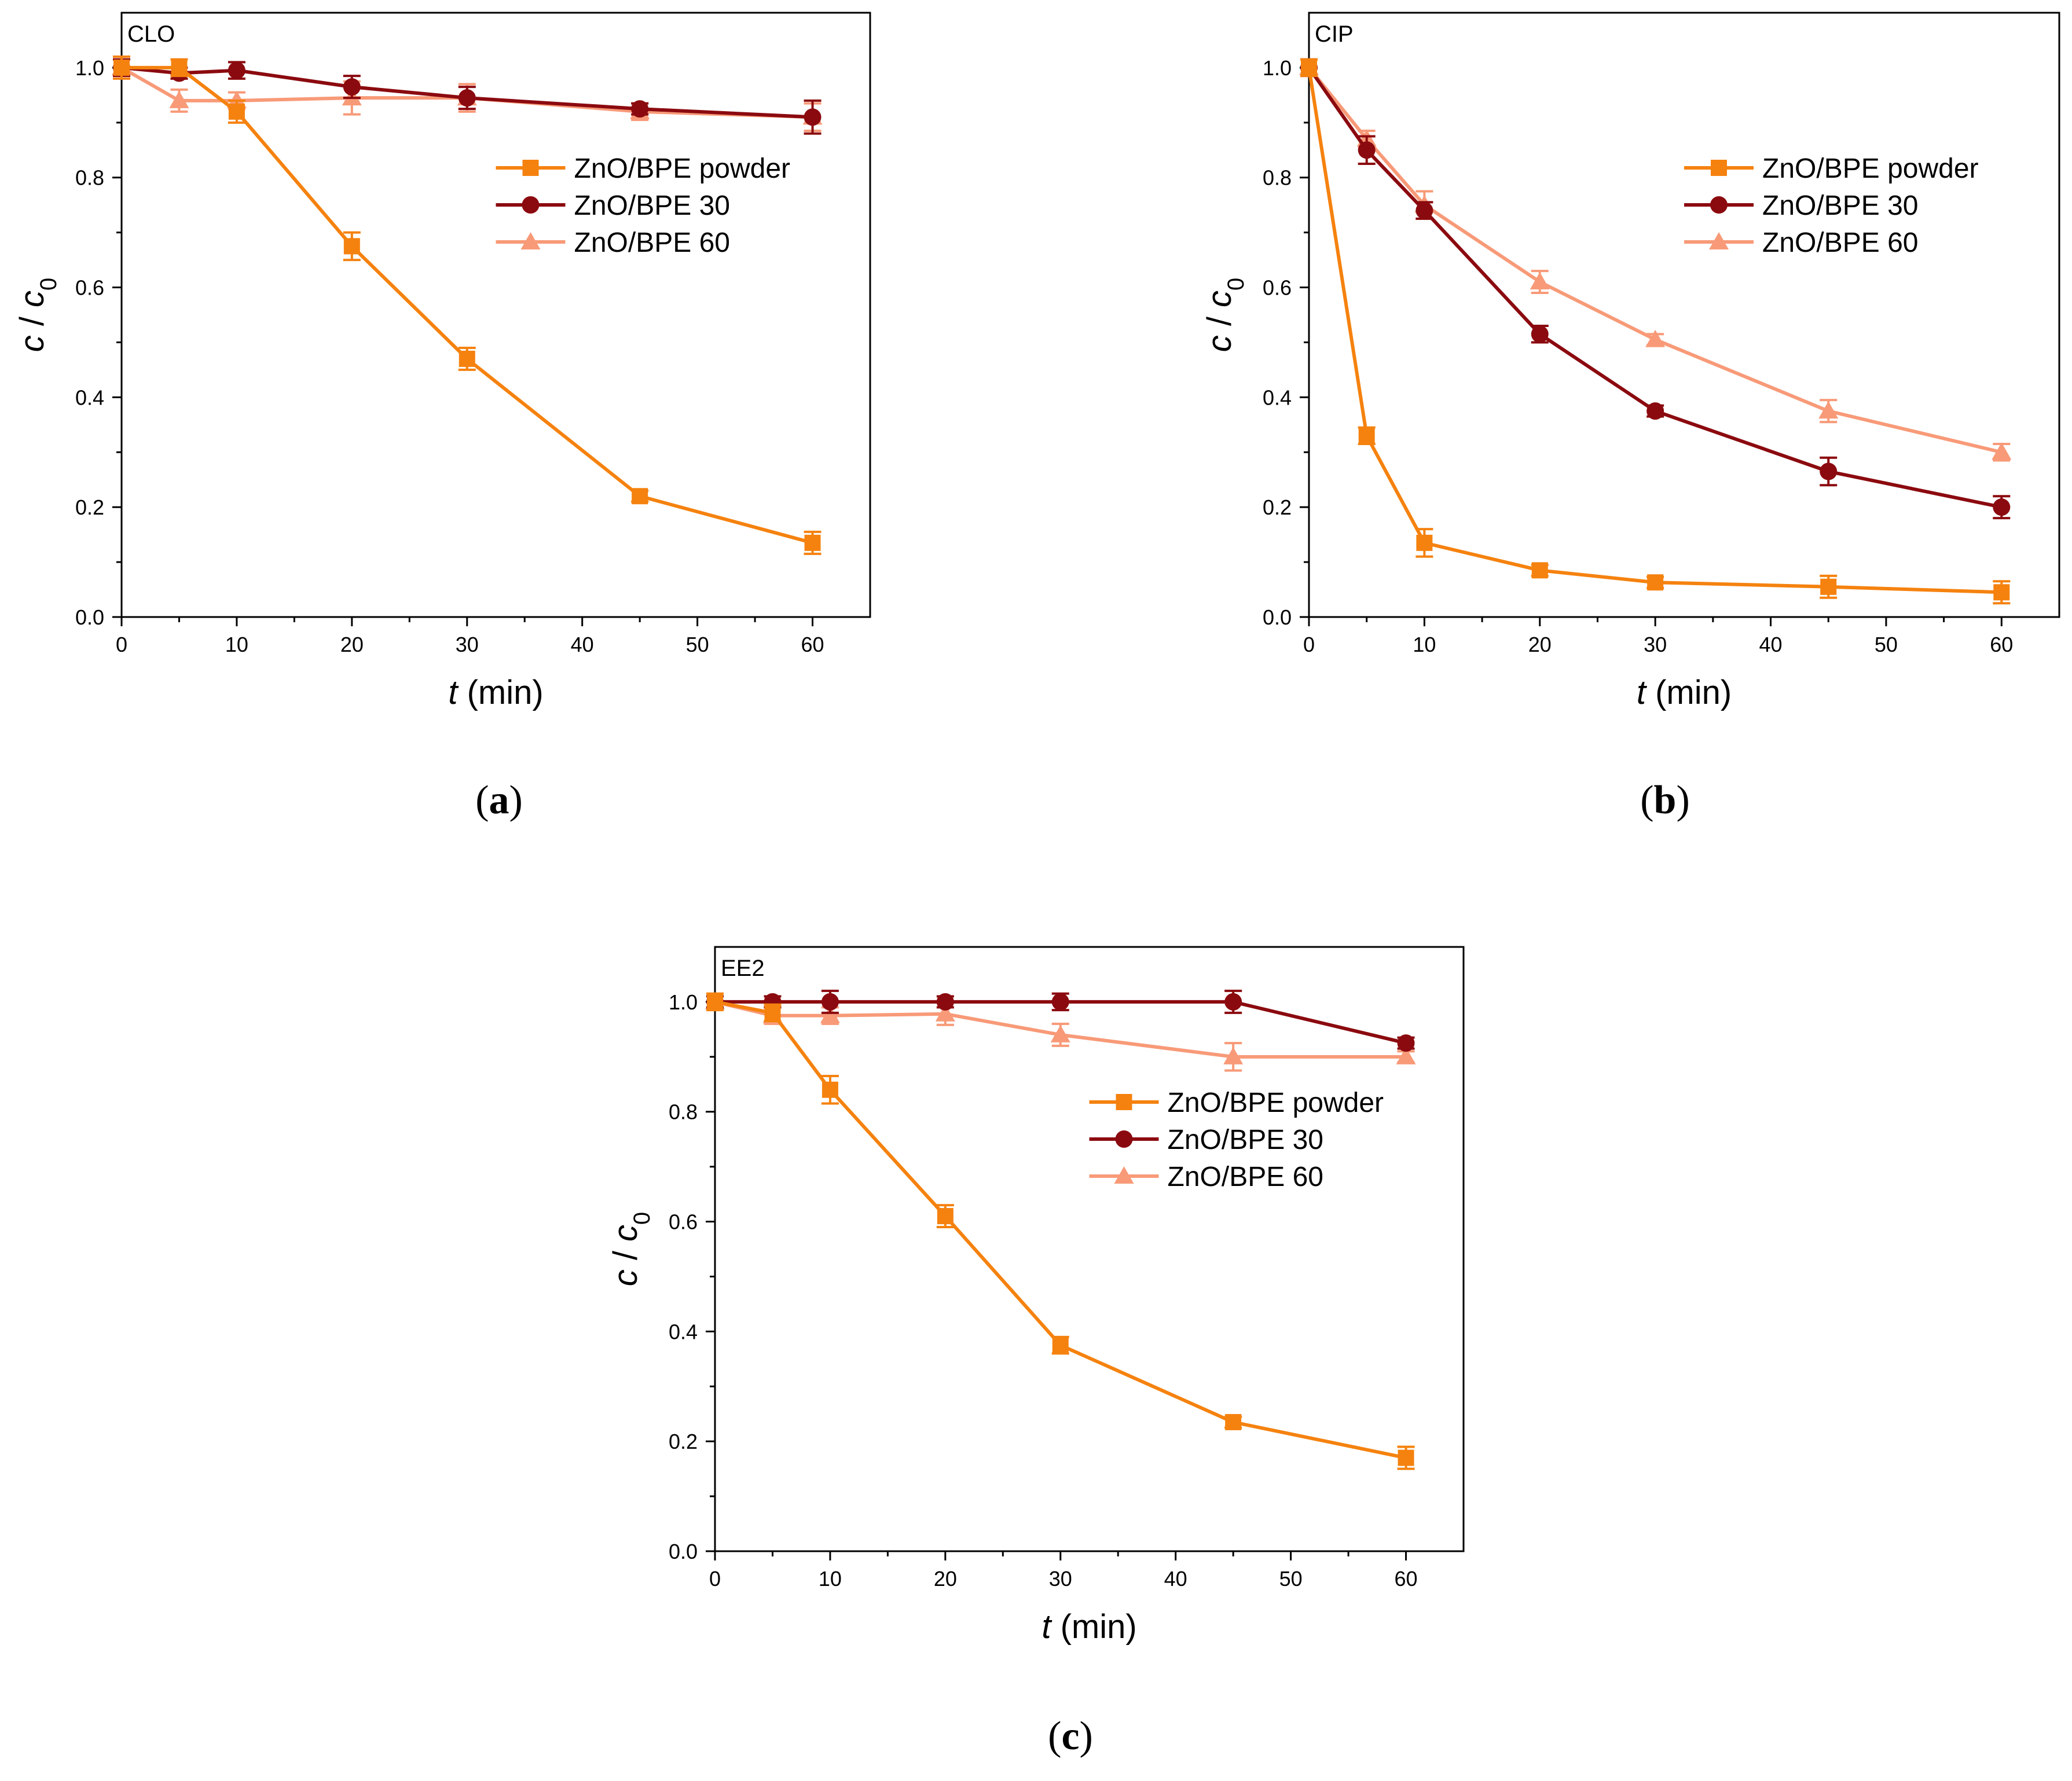 This screenshot has width=2072, height=1781. Describe the element at coordinates (1070, 1736) in the screenshot. I see `panel-caption-c: (c)` at that location.